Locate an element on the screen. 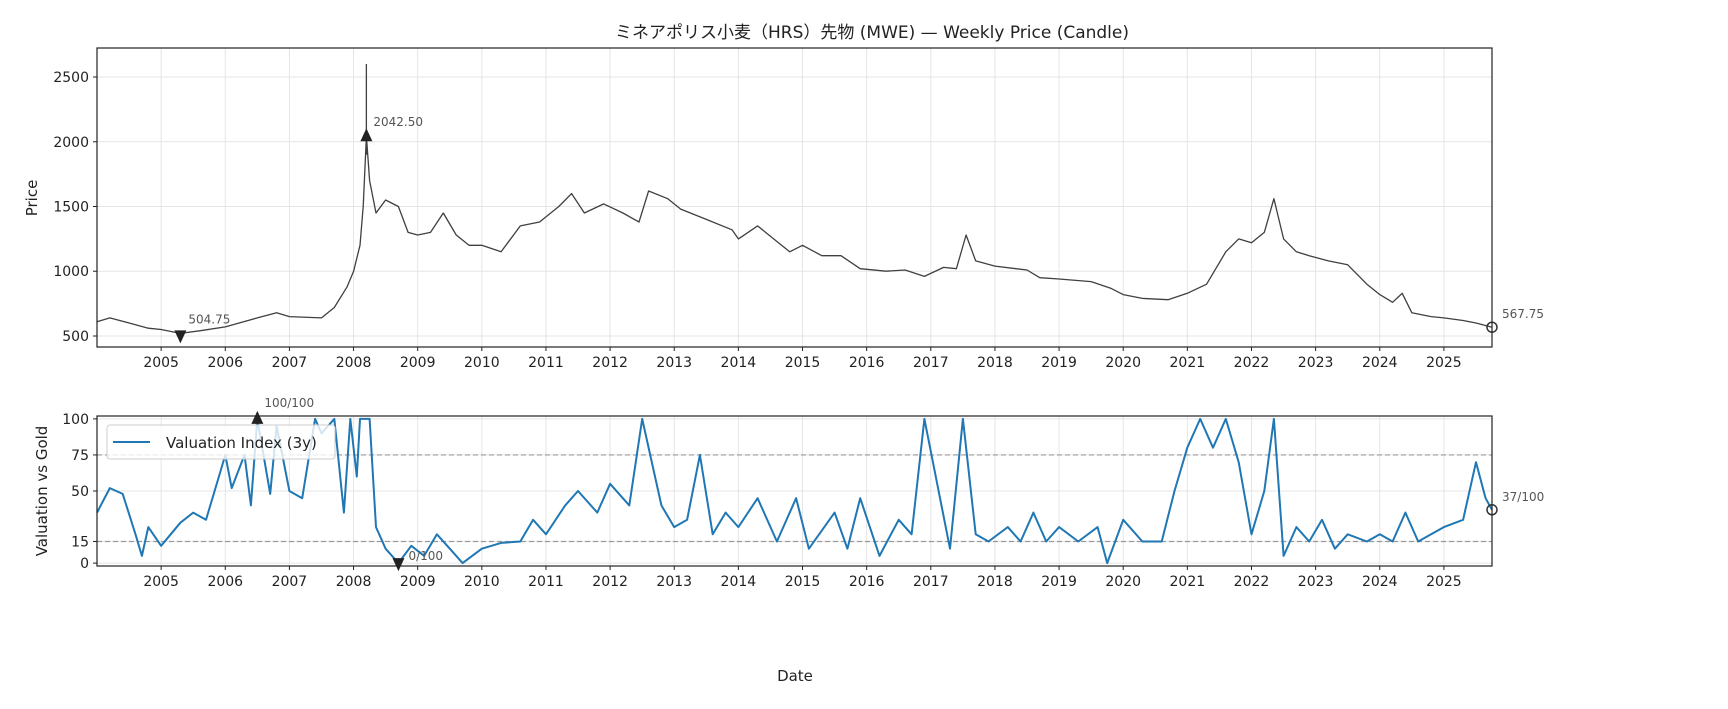 This screenshot has height=709, width=1728. y-tick-label: 1000 is located at coordinates (71, 272).